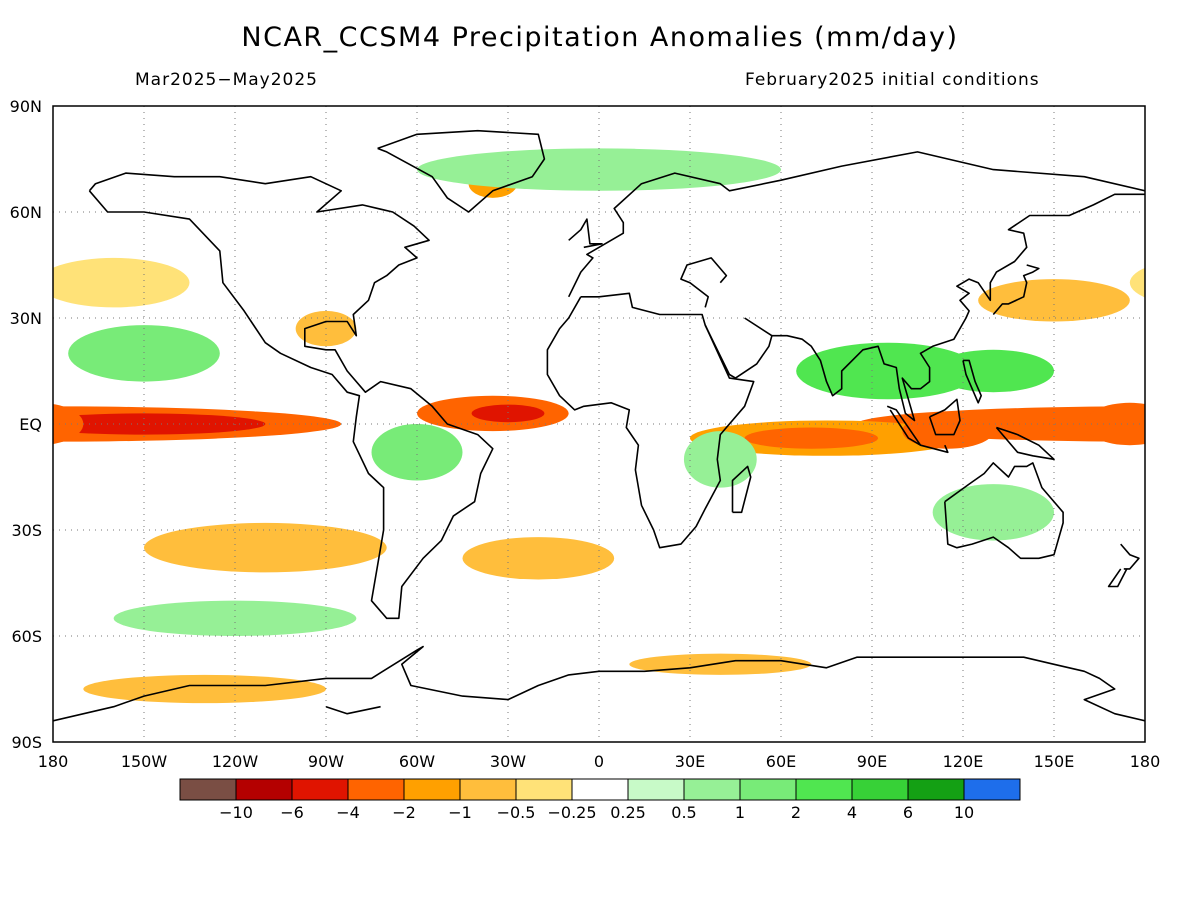 The height and width of the screenshot is (900, 1200). Describe the element at coordinates (144, 761) in the screenshot. I see `longitude-label: 150W` at that location.